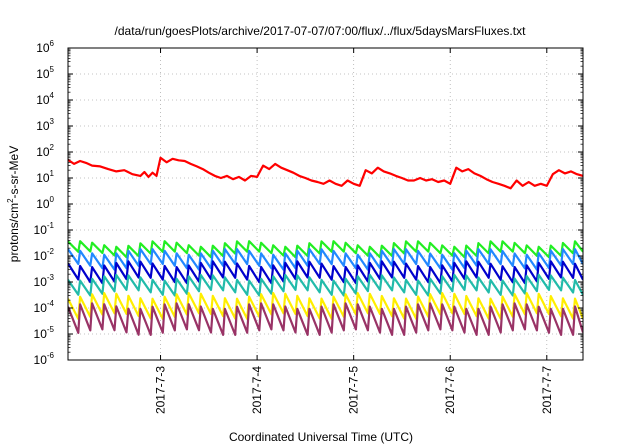  I want to click on y-tick-exp: -3, so click(51, 277).